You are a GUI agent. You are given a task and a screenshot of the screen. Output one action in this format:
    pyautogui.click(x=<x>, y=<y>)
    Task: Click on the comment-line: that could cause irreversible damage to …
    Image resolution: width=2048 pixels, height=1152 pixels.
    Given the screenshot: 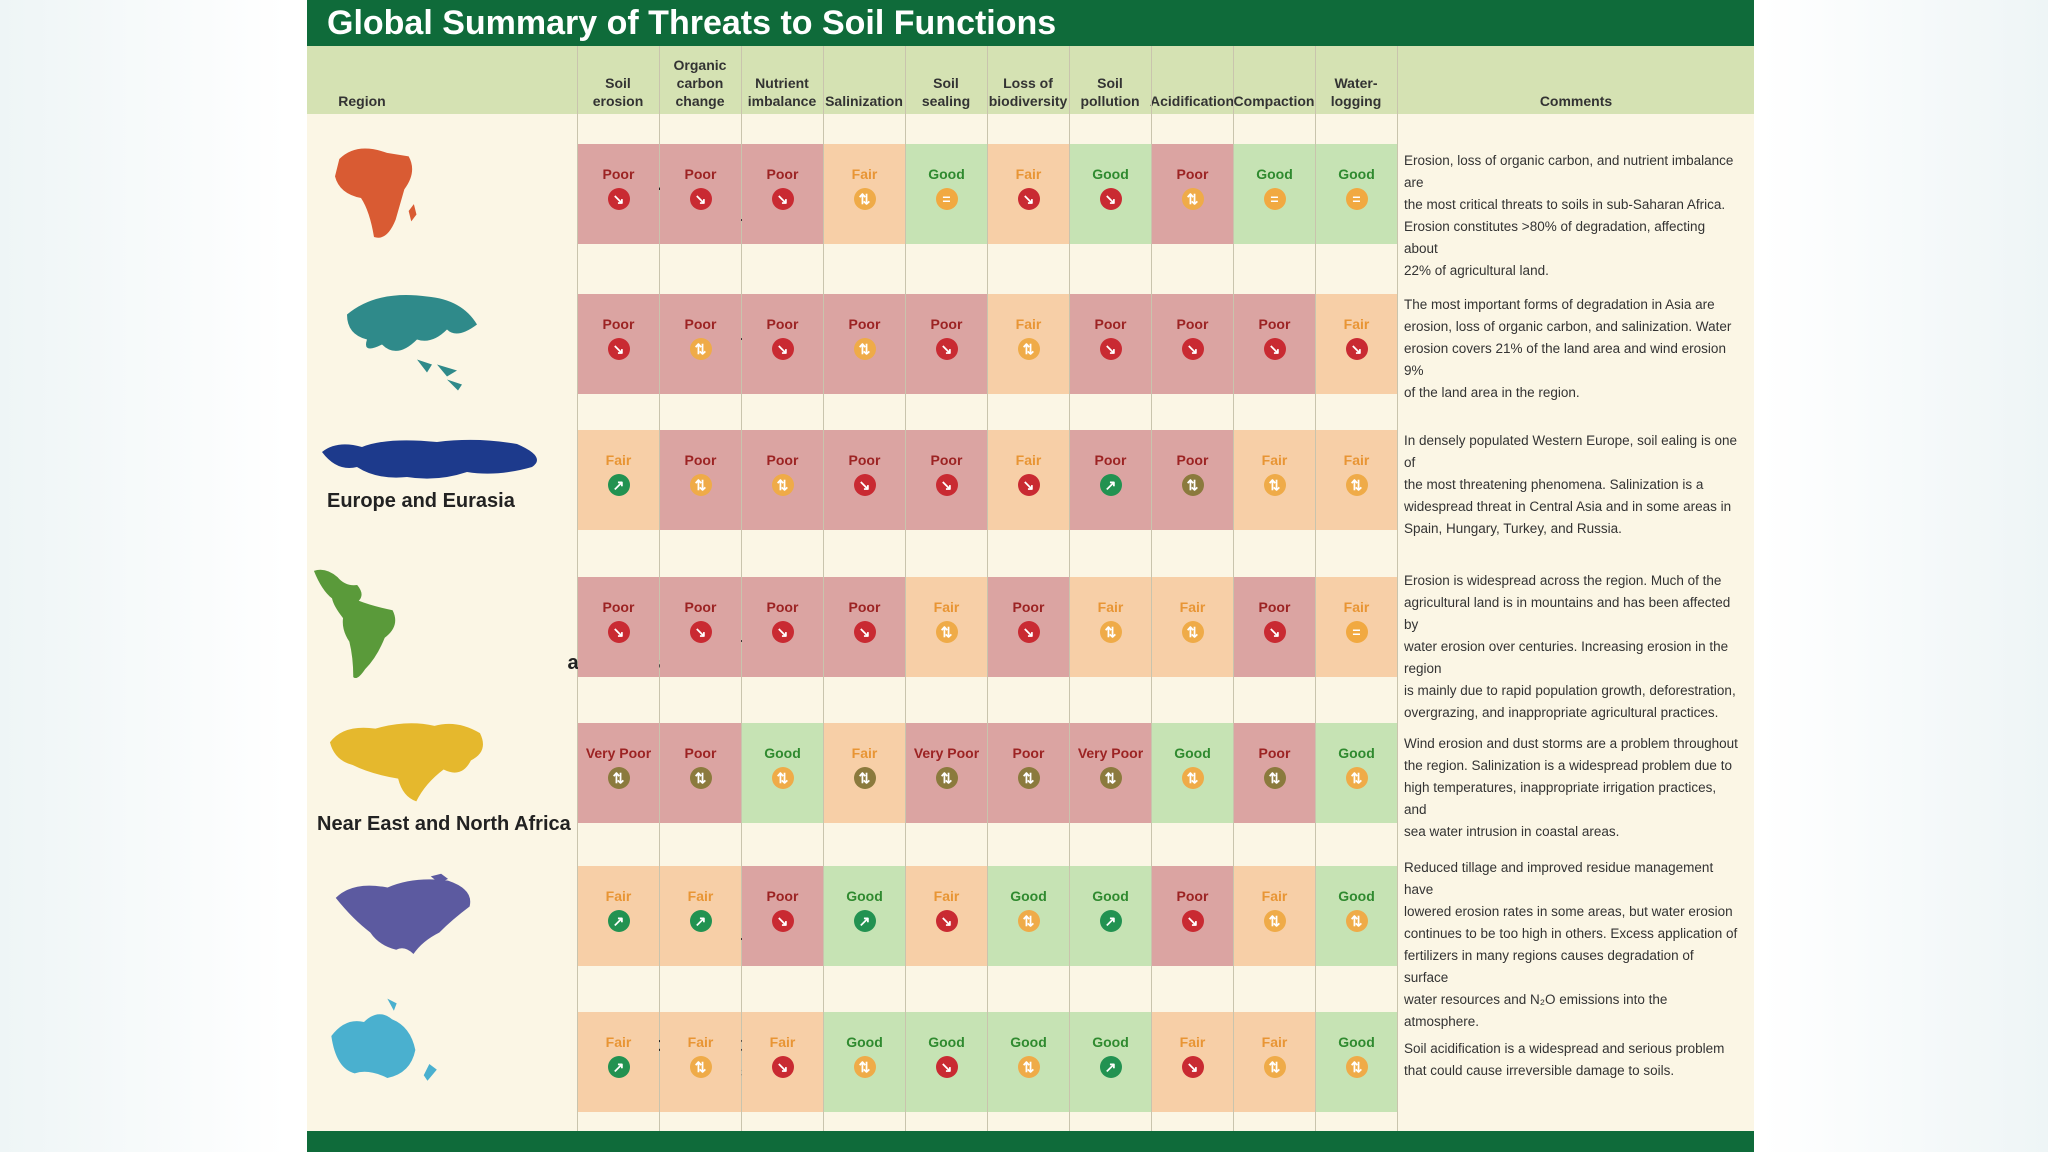 What is the action you would take?
    pyautogui.click(x=1539, y=1070)
    